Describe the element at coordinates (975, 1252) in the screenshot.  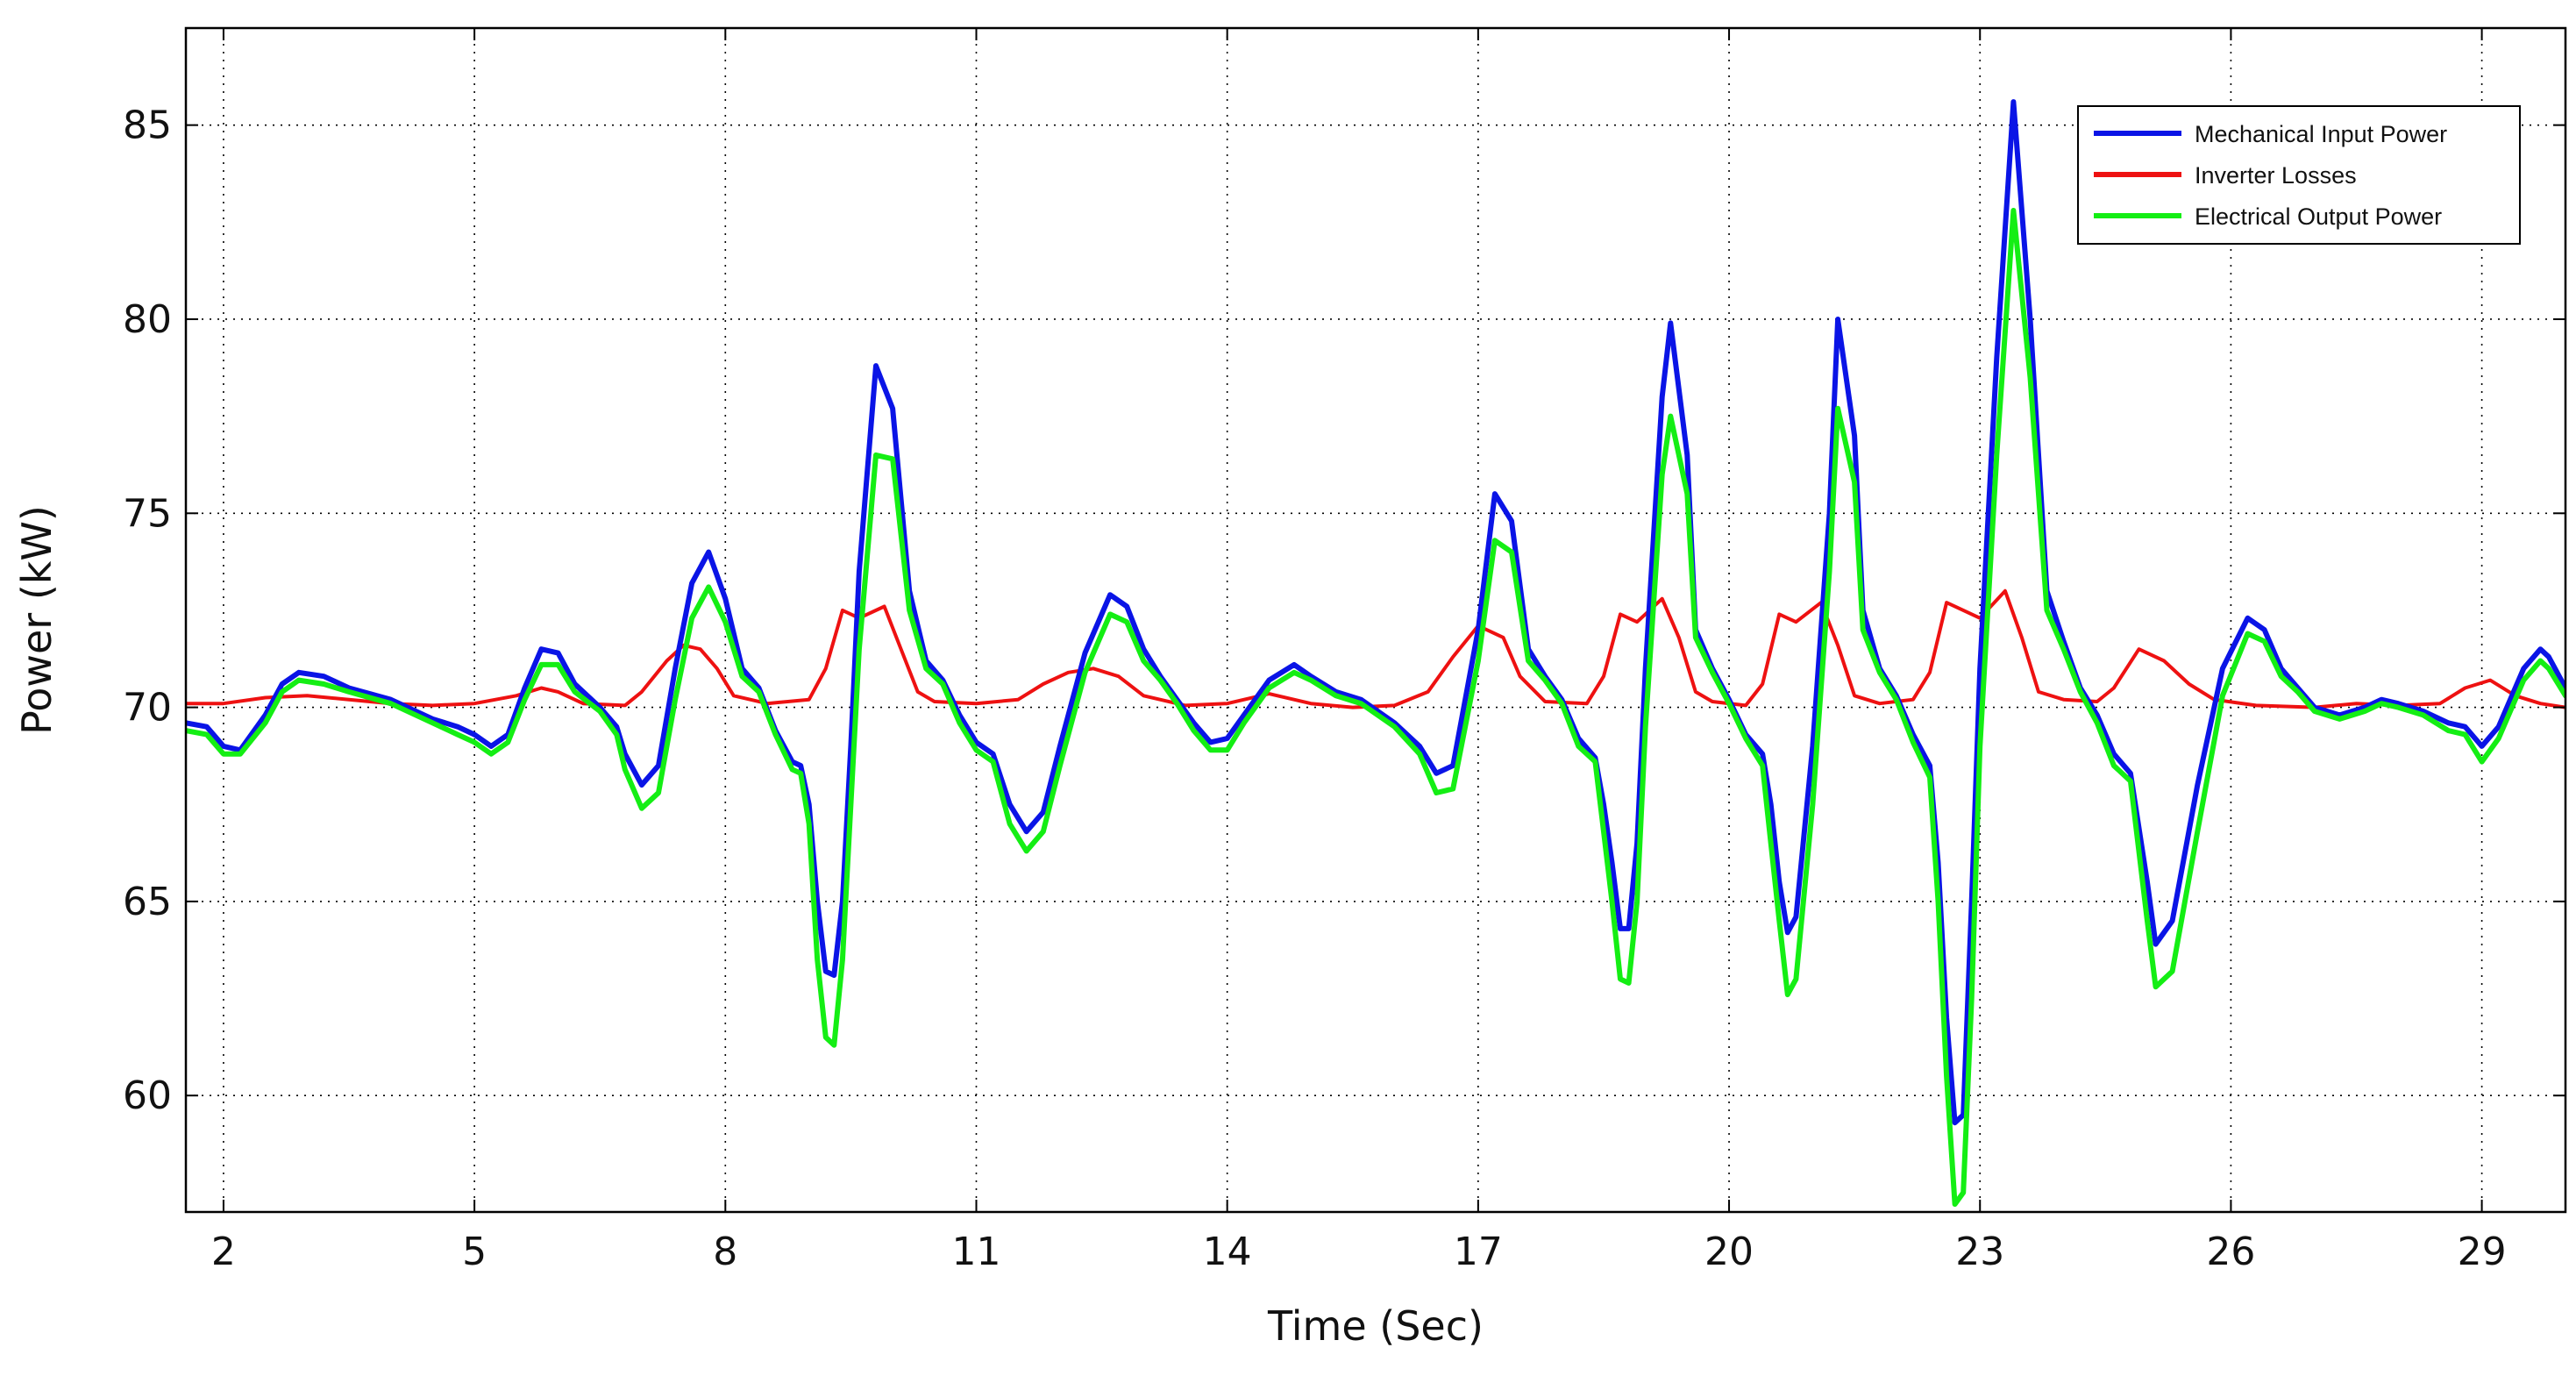
I see `x-tick-label: 11` at that location.